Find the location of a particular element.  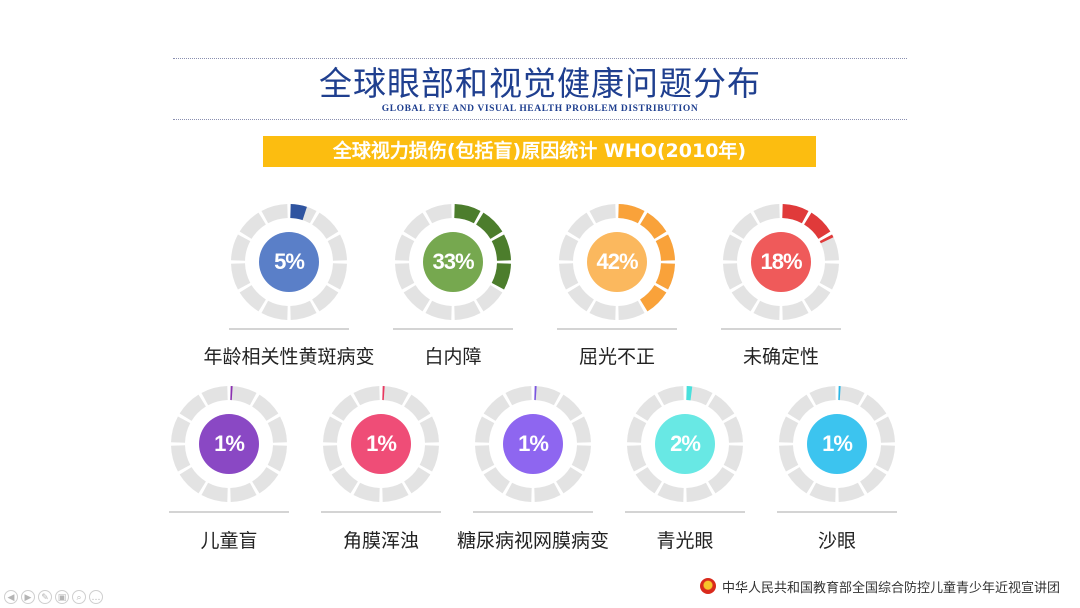

data-label: 5% is located at coordinates (289, 261).